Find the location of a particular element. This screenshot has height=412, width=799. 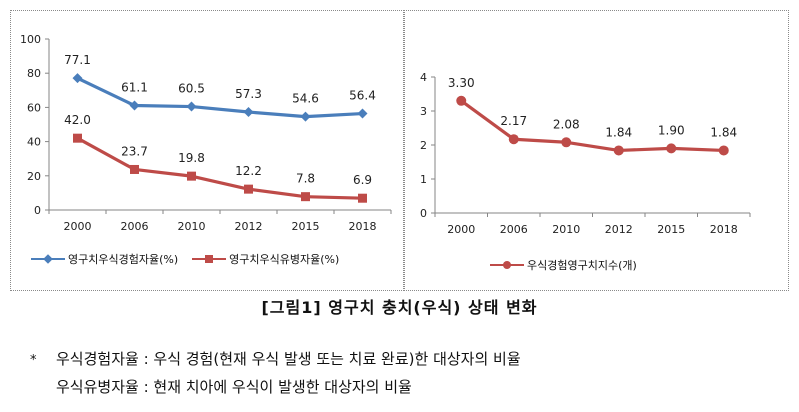

y-tick-label: 40 is located at coordinates (34, 142).